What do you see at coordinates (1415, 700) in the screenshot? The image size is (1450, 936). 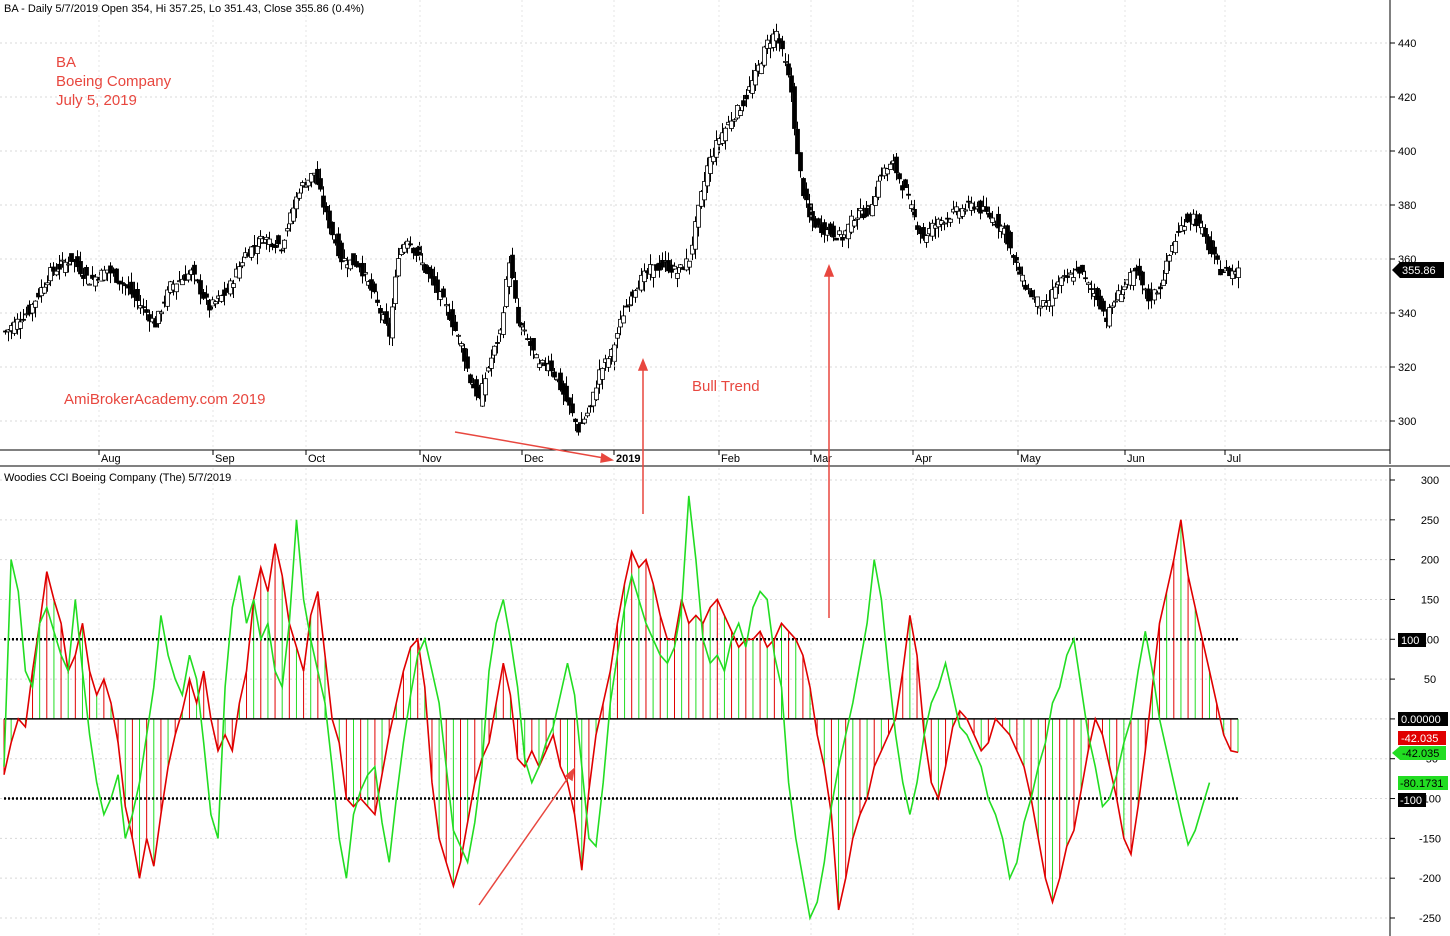 I see `cci-y-ticks: -250-200-150-100-50050100150200250300` at bounding box center [1415, 700].